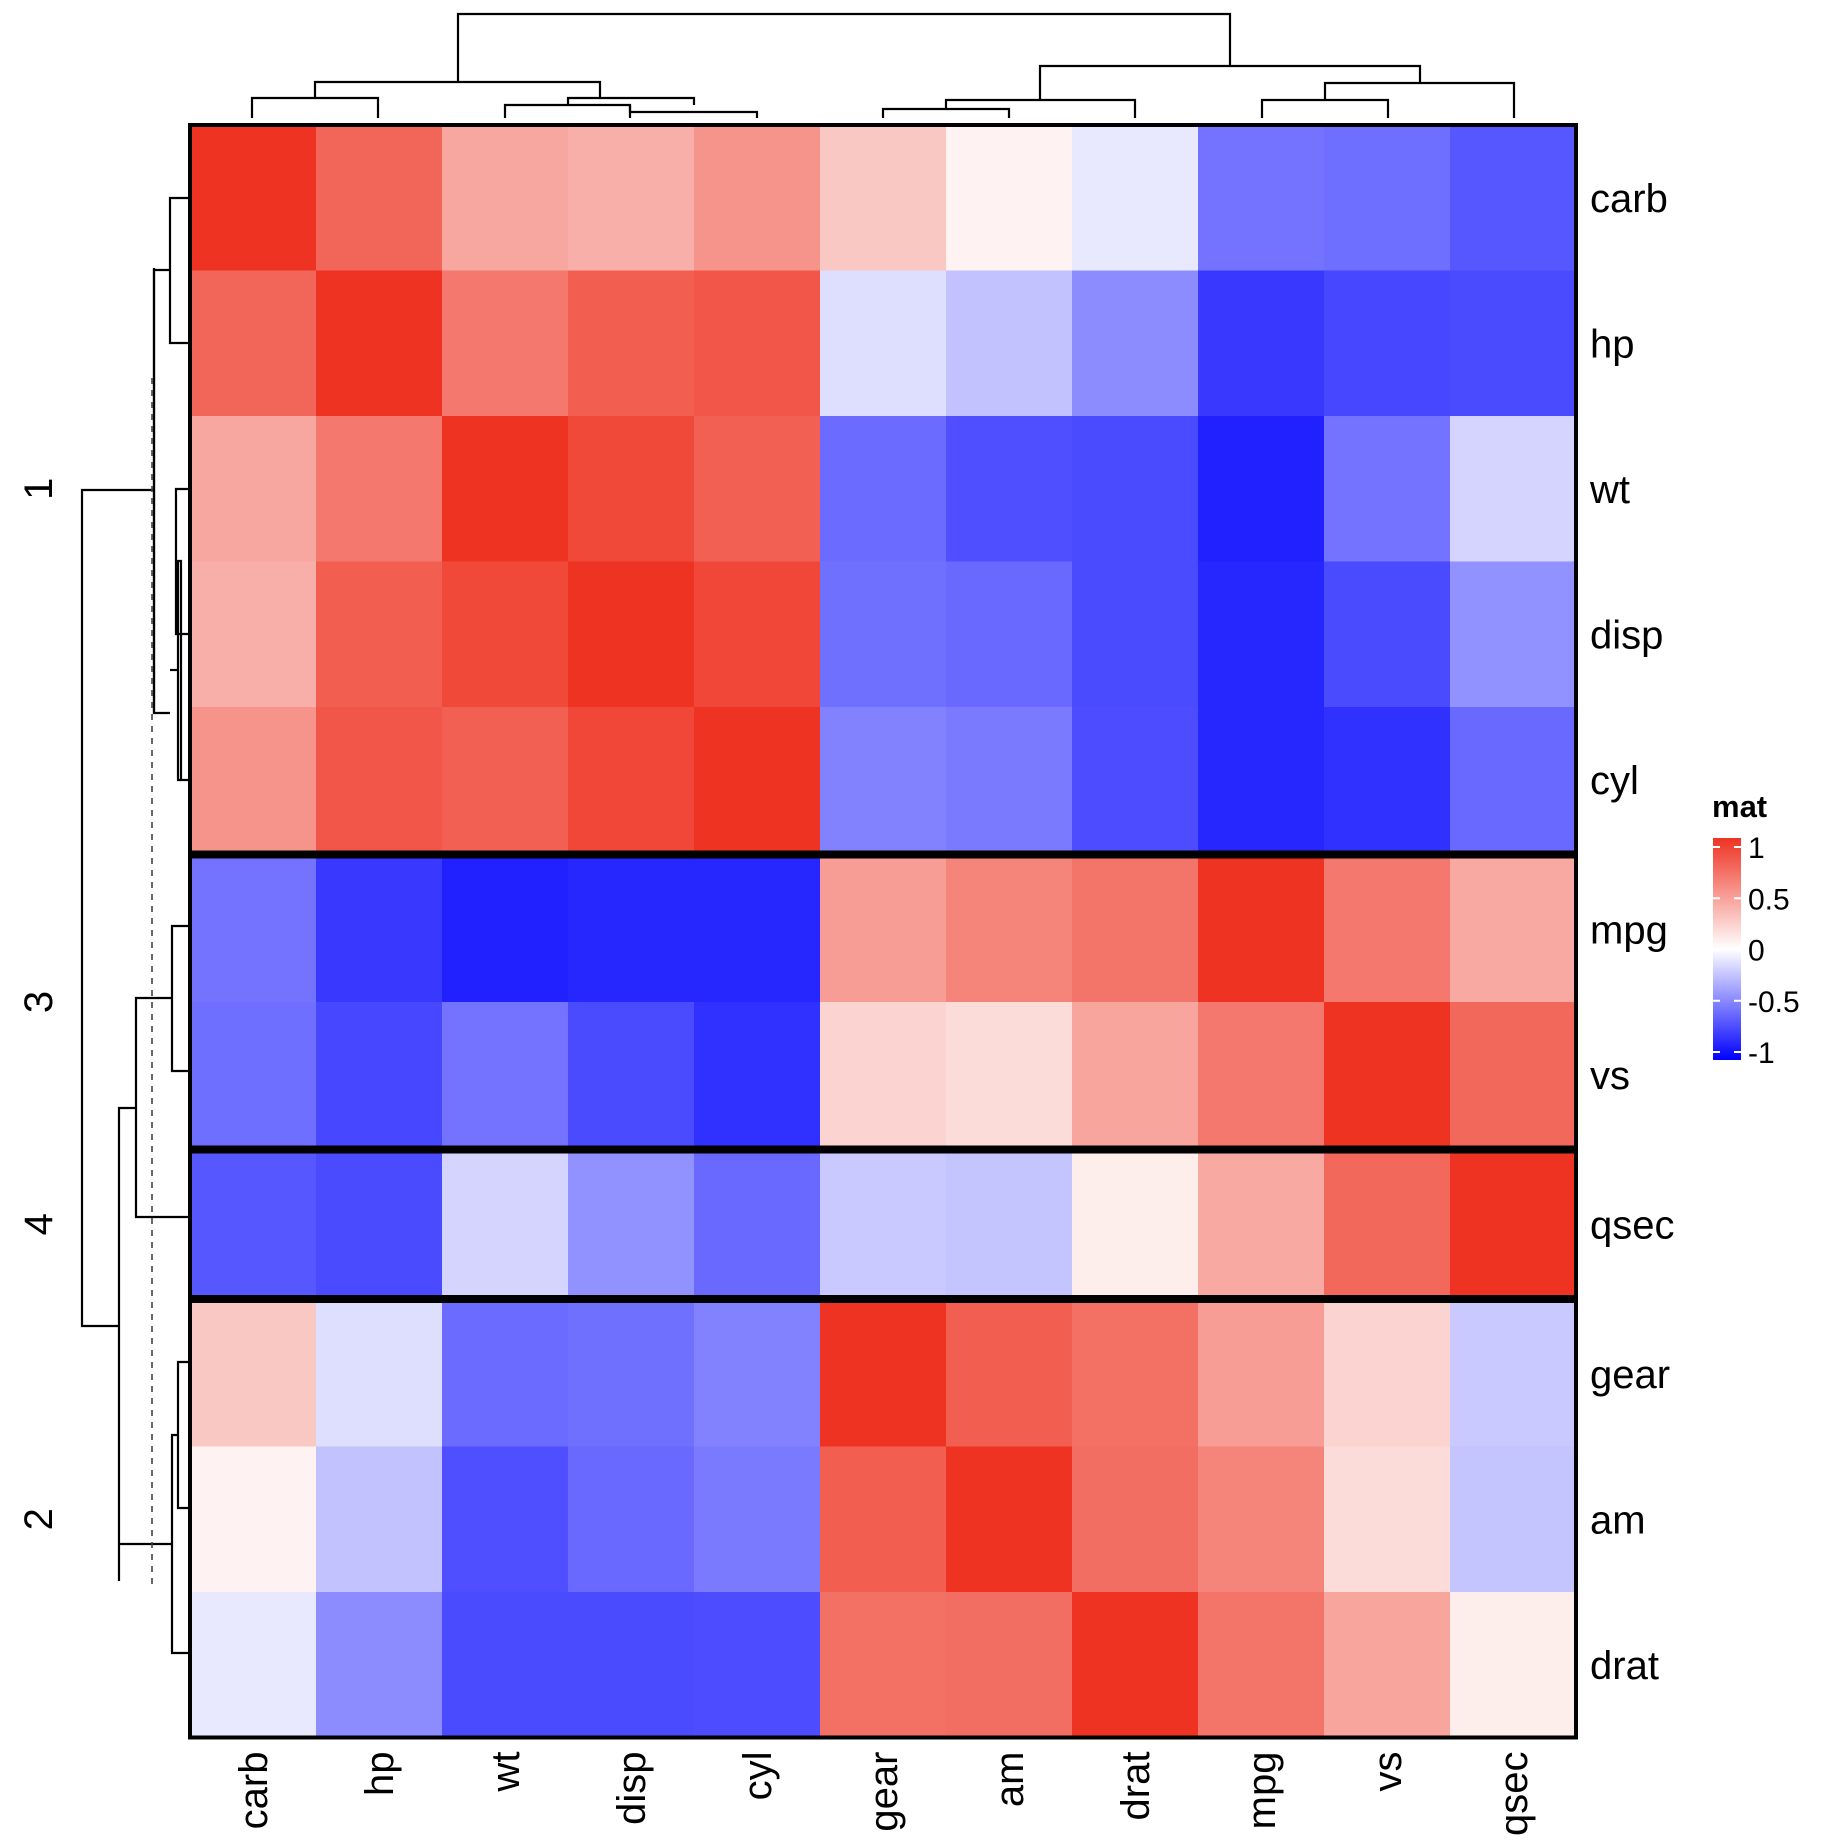 This screenshot has width=1840, height=1840. Describe the element at coordinates (1756, 951) in the screenshot. I see `legend-ticks: 1 0.5 0 -0.5 -1` at that location.